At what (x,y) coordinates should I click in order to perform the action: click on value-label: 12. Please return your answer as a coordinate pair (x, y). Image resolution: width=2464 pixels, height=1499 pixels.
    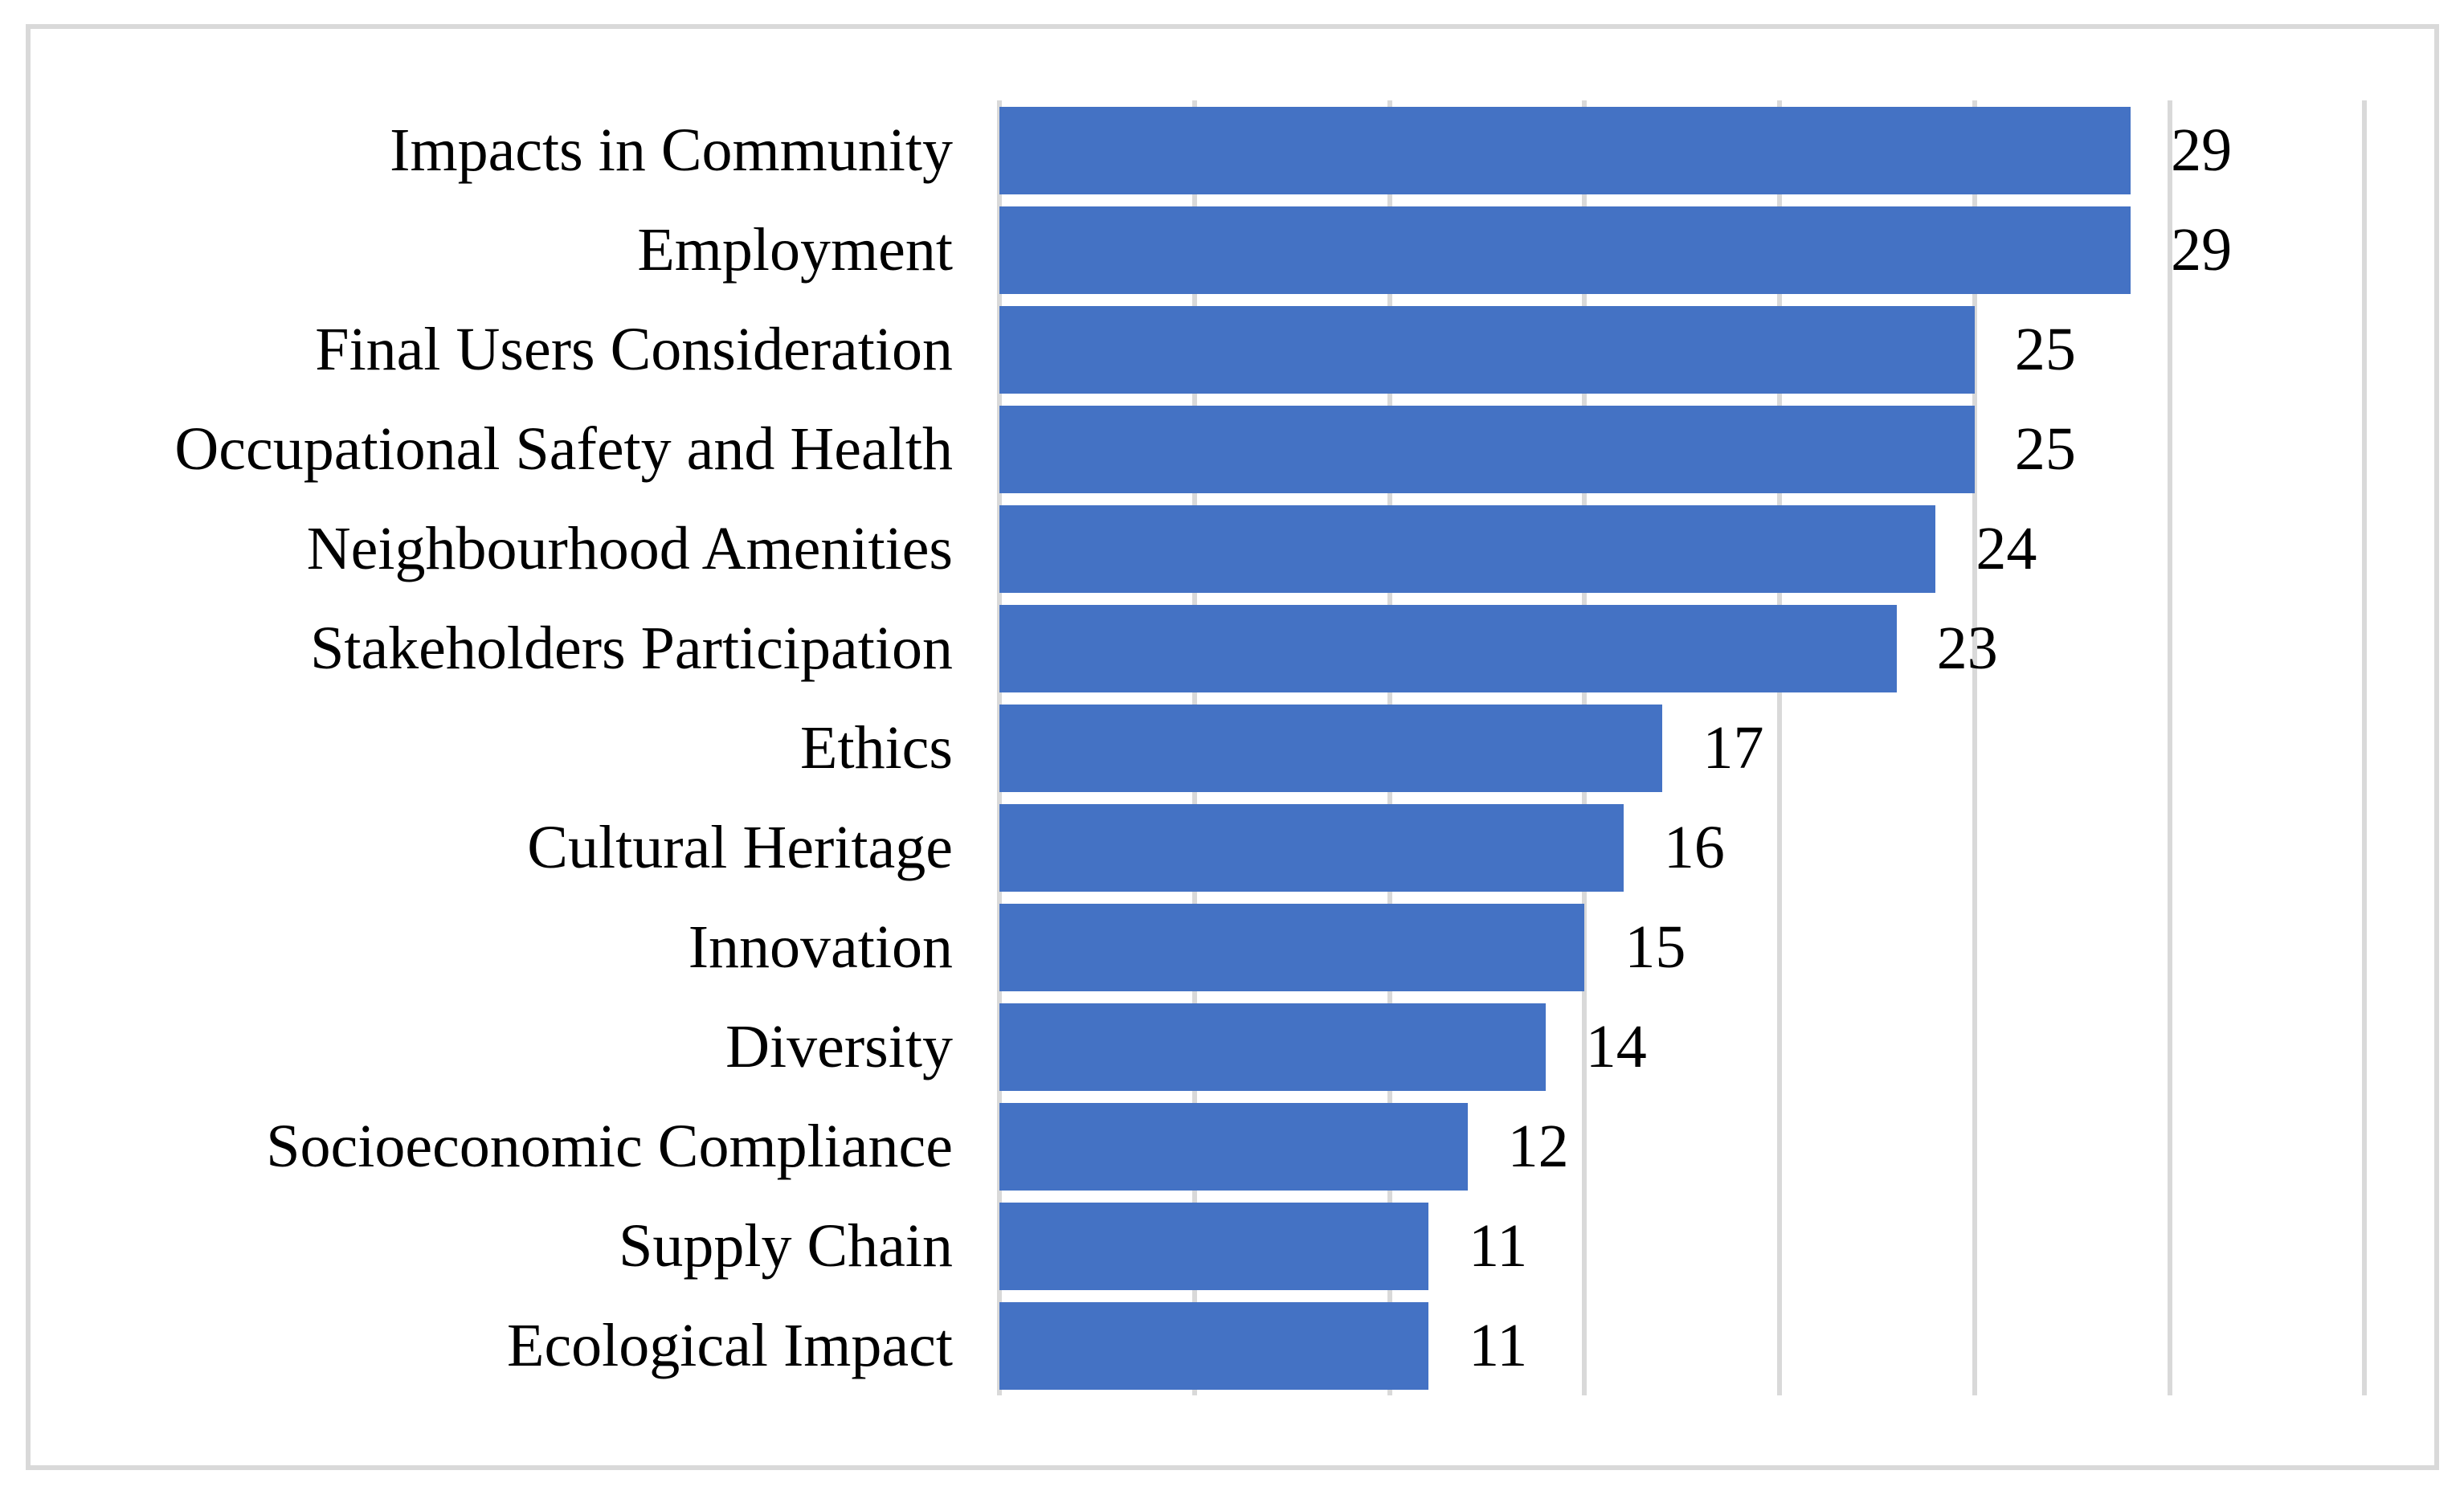
    Looking at the image, I should click on (1538, 1147).